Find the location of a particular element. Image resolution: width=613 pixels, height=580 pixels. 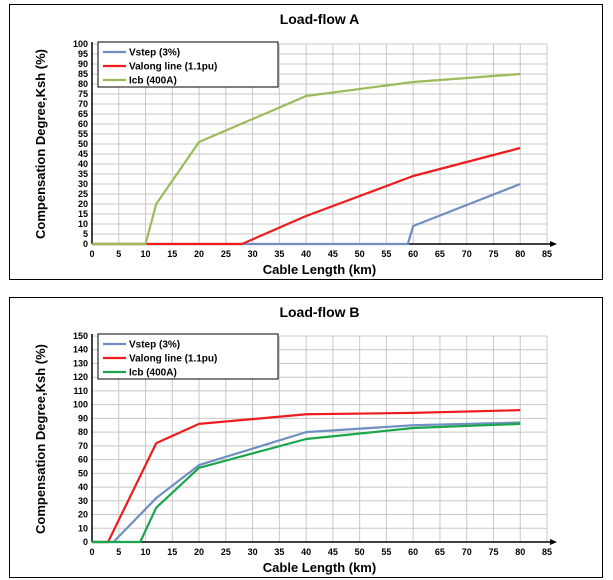

chart-a-legend-label-3: Icb (400A) is located at coordinates (153, 81).